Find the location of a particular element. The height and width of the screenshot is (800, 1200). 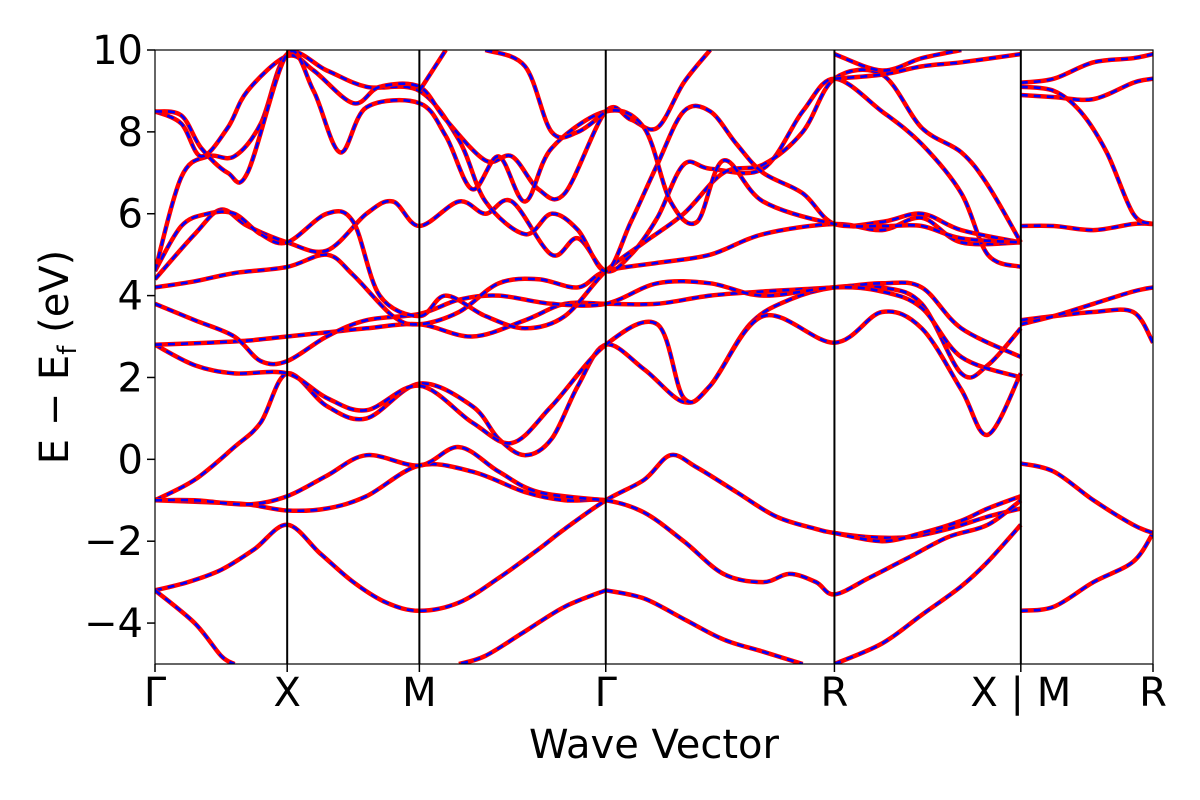

band-1-seg-0-reference is located at coordinates (195, 626).